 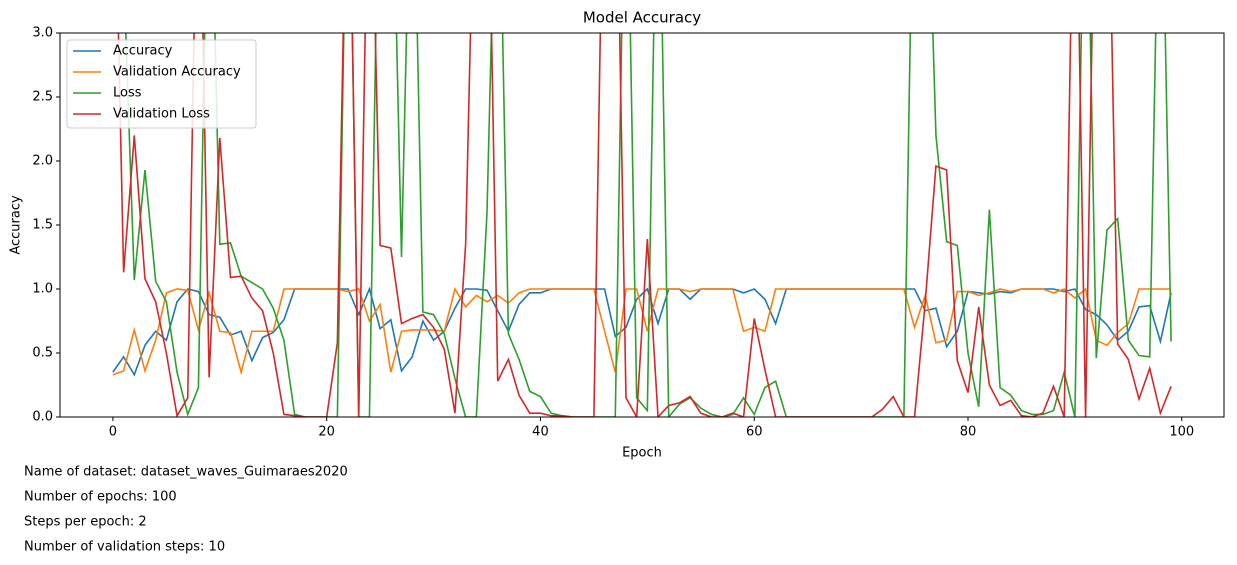 I want to click on y-tick-label: 3.0, so click(x=42, y=33).